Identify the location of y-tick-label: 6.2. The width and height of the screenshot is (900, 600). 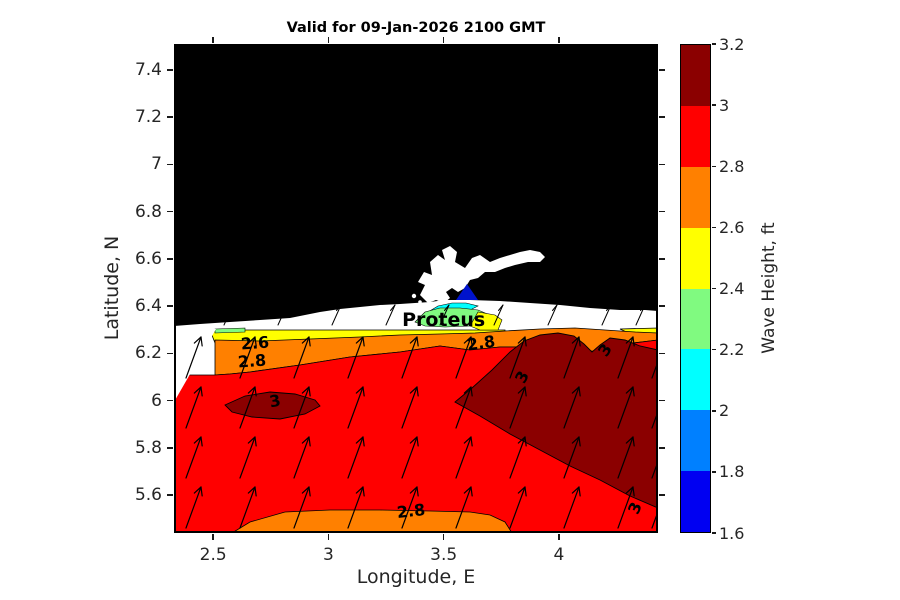
(148, 353).